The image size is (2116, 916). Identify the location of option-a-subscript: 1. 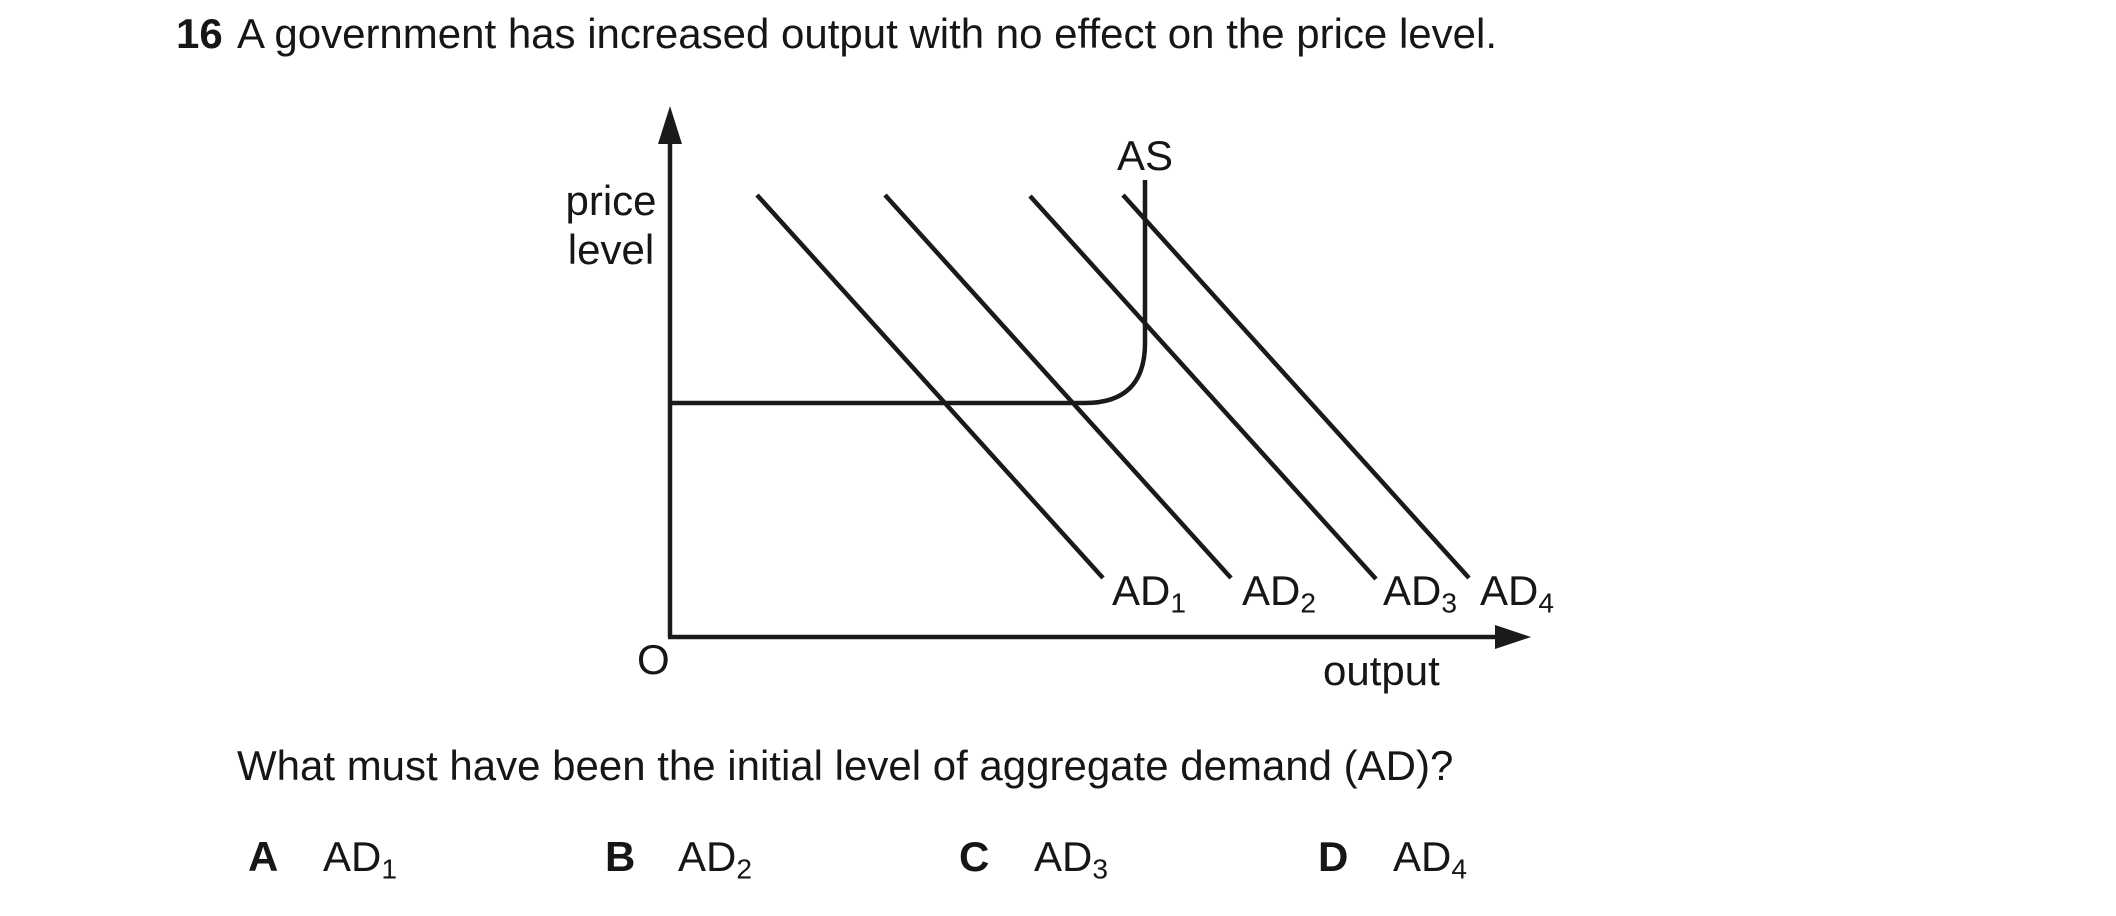
(389, 869).